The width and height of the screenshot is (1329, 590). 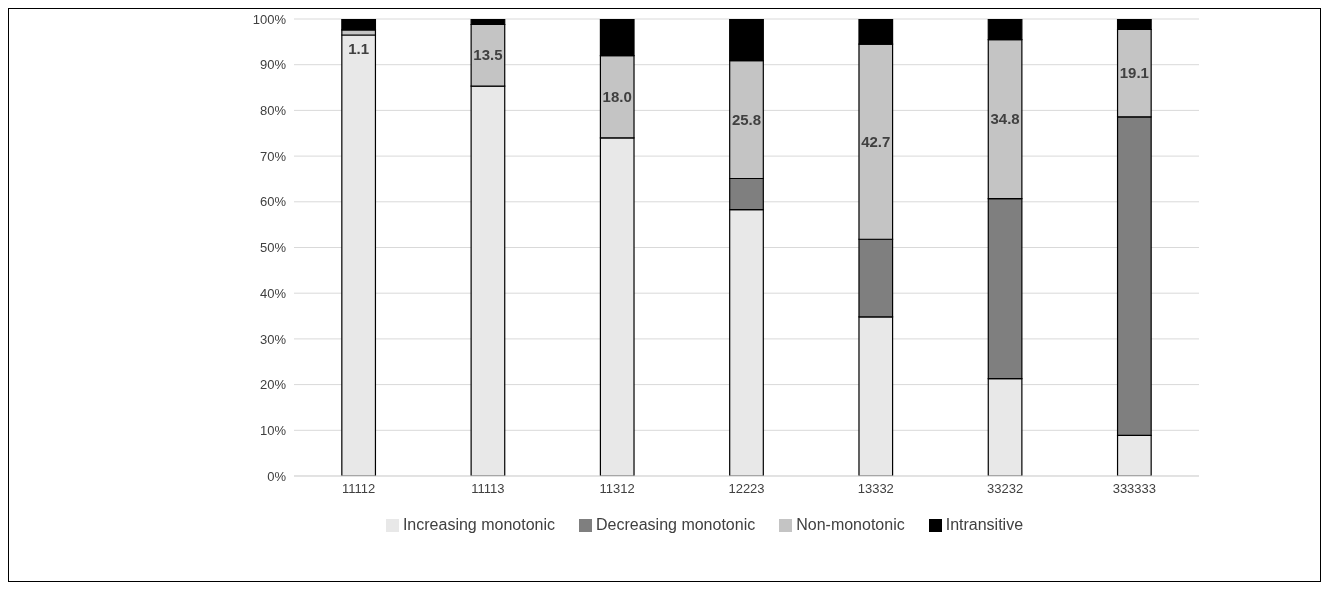 I want to click on x-tick-label: 333333, so click(x=1134, y=489).